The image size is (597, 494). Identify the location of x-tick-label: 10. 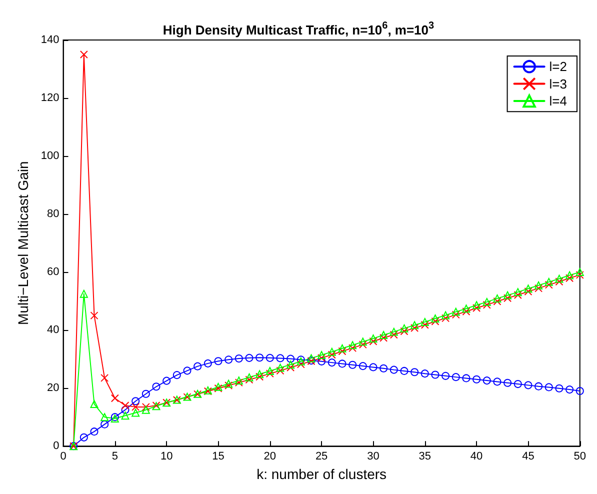
(166, 456).